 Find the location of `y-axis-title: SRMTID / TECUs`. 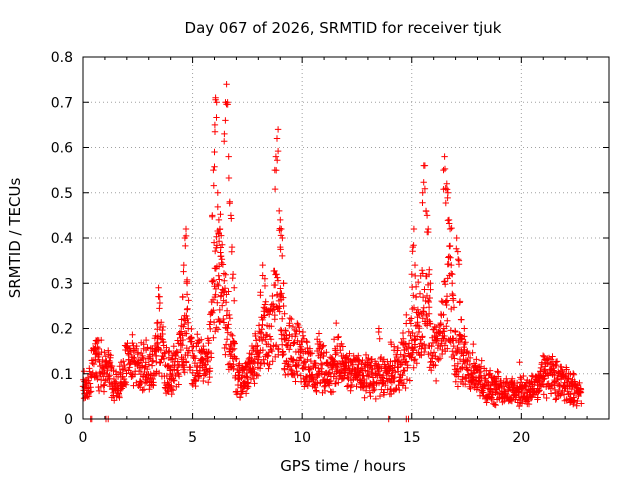

y-axis-title: SRMTID / TECUs is located at coordinates (15, 238).